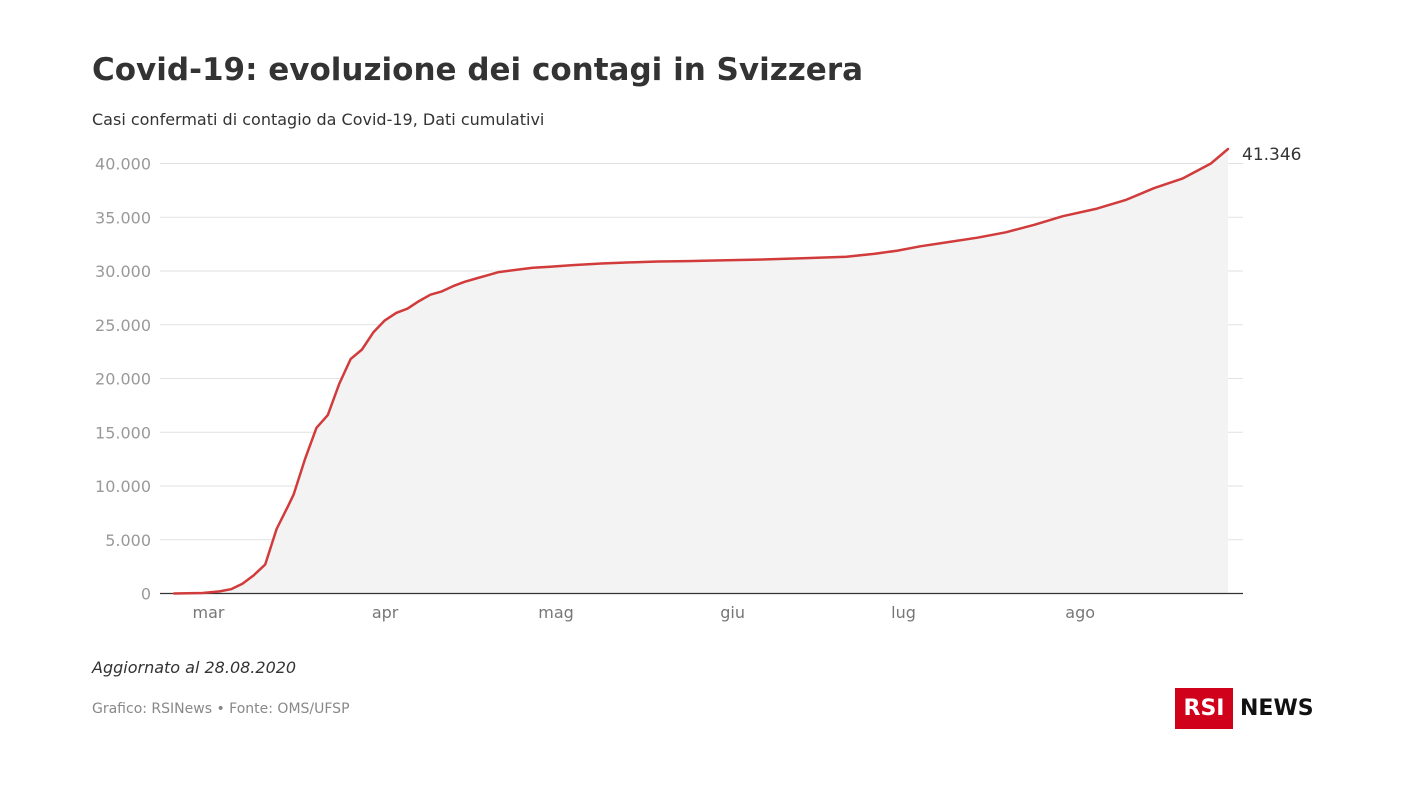  What do you see at coordinates (556, 612) in the screenshot?
I see `x-tick-label: mag` at bounding box center [556, 612].